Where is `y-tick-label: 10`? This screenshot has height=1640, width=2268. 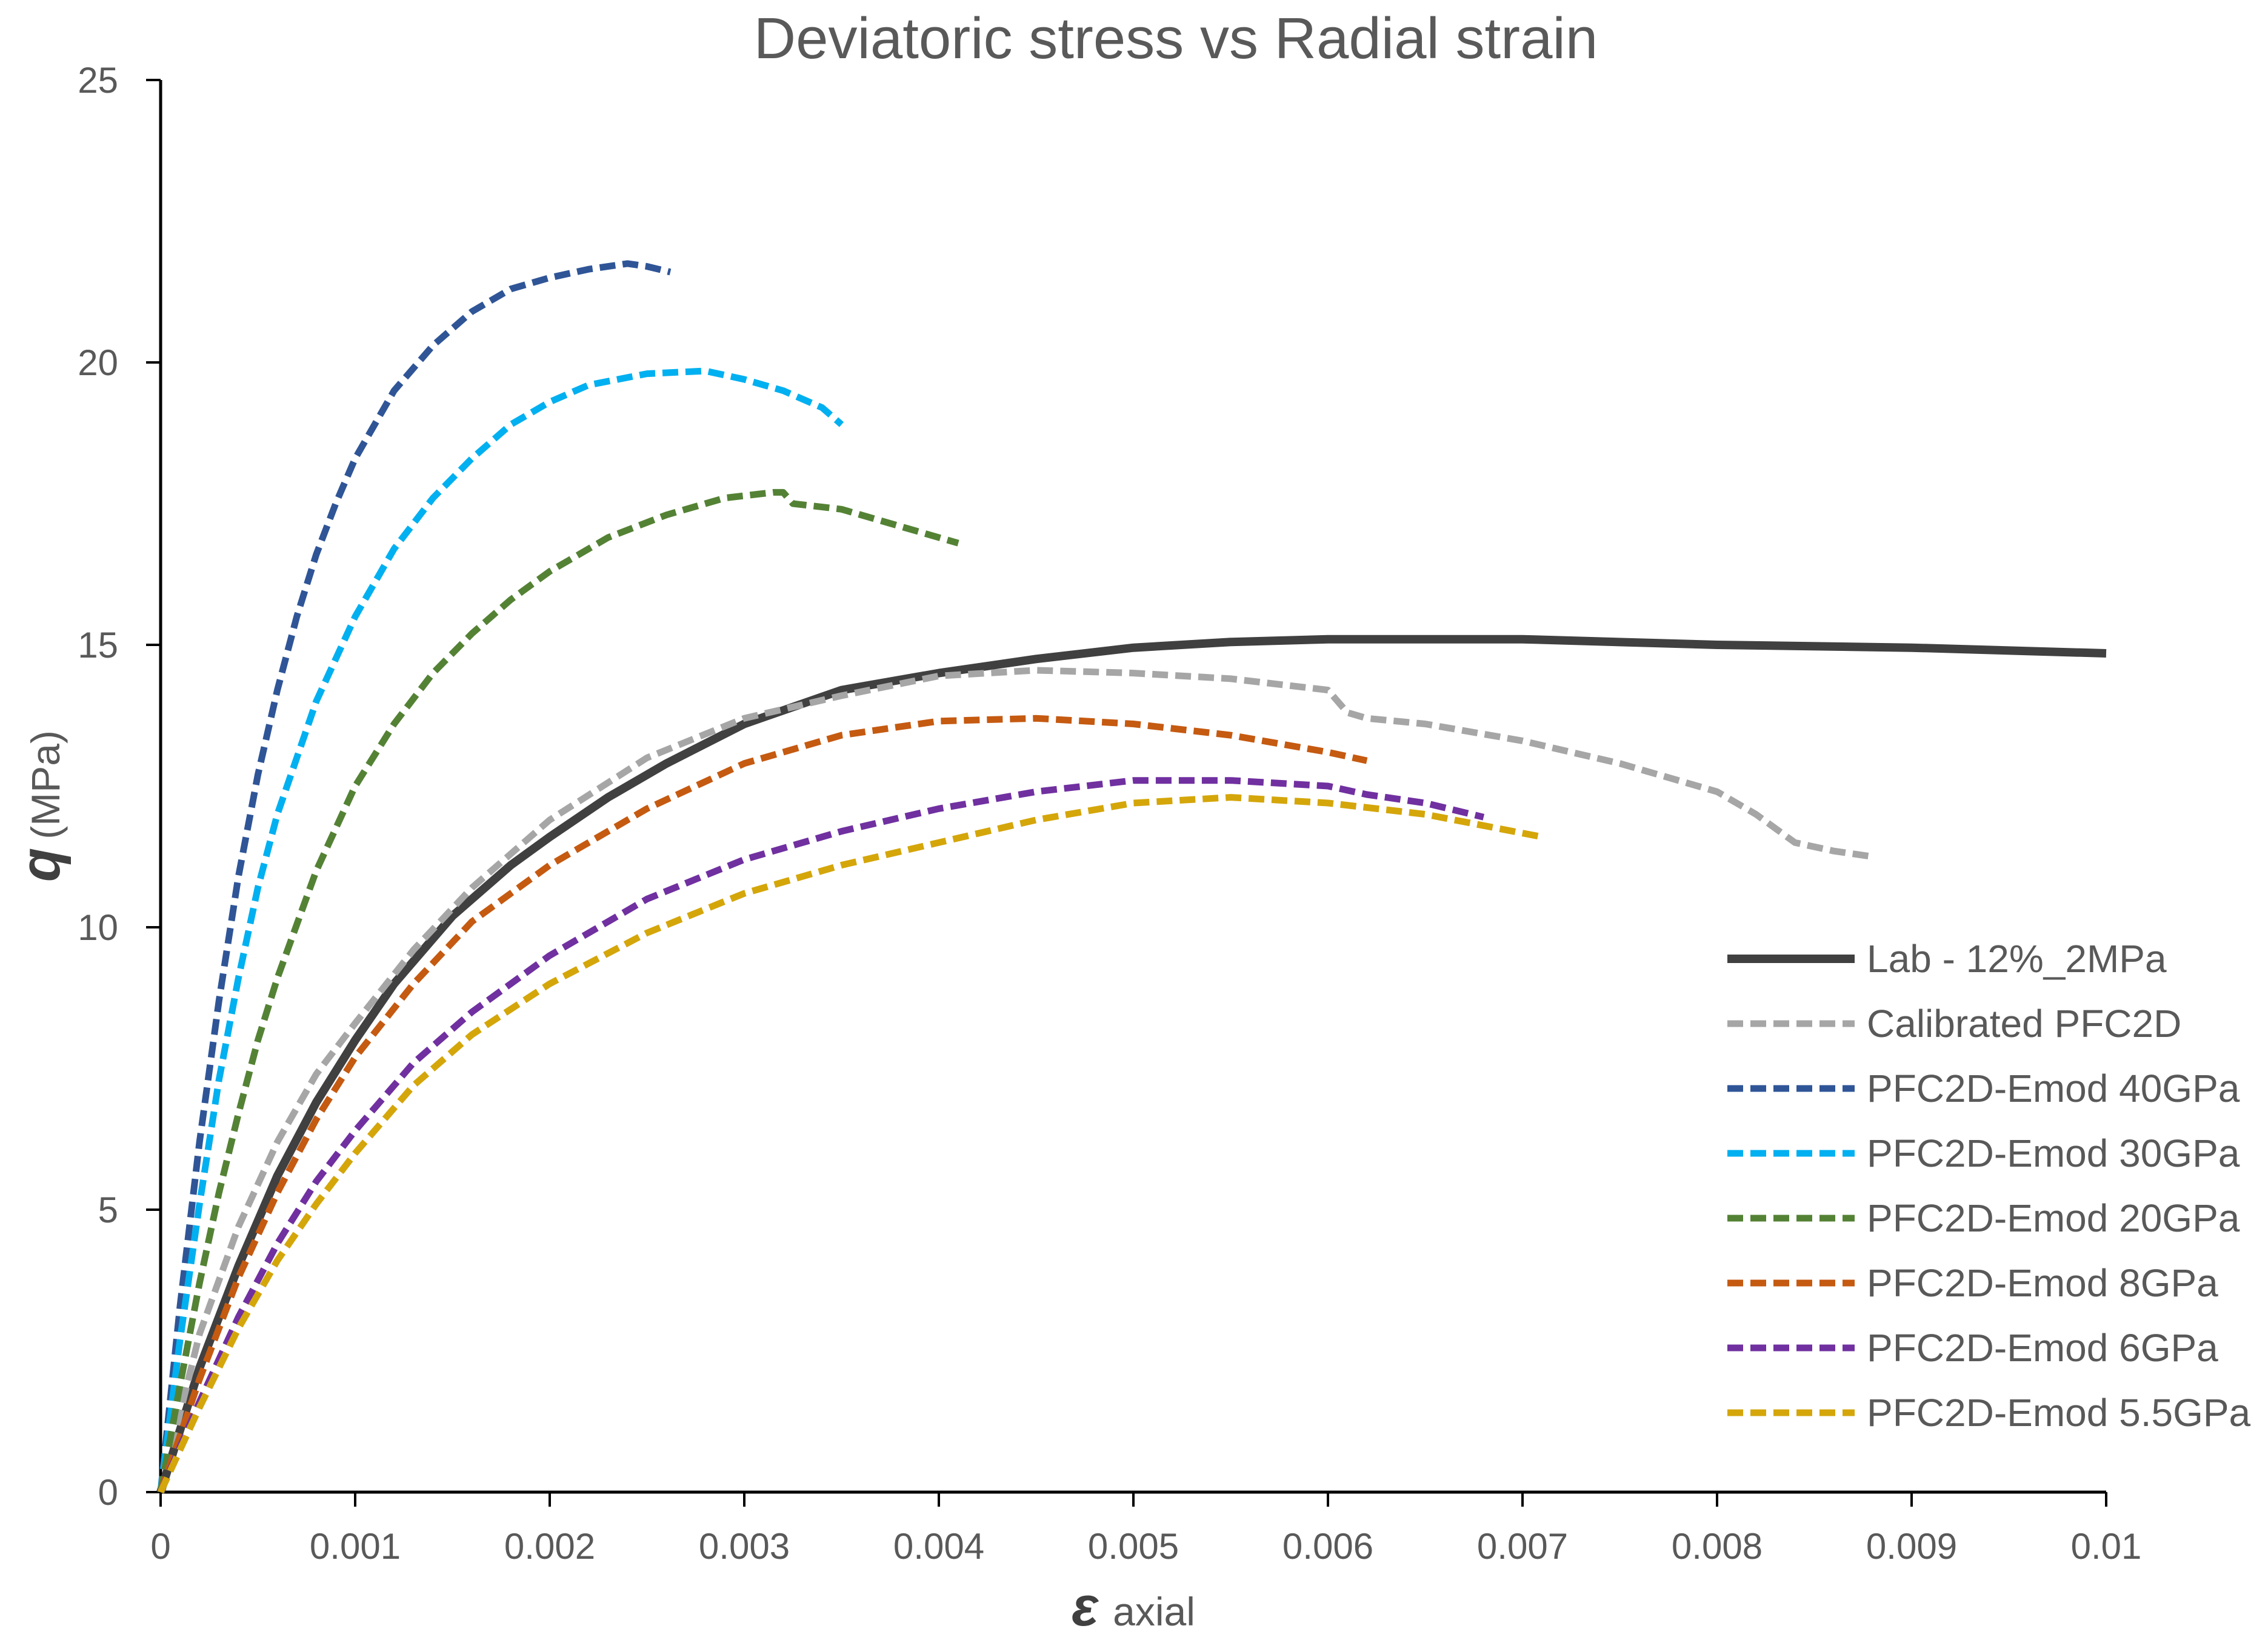 y-tick-label: 10 is located at coordinates (98, 927).